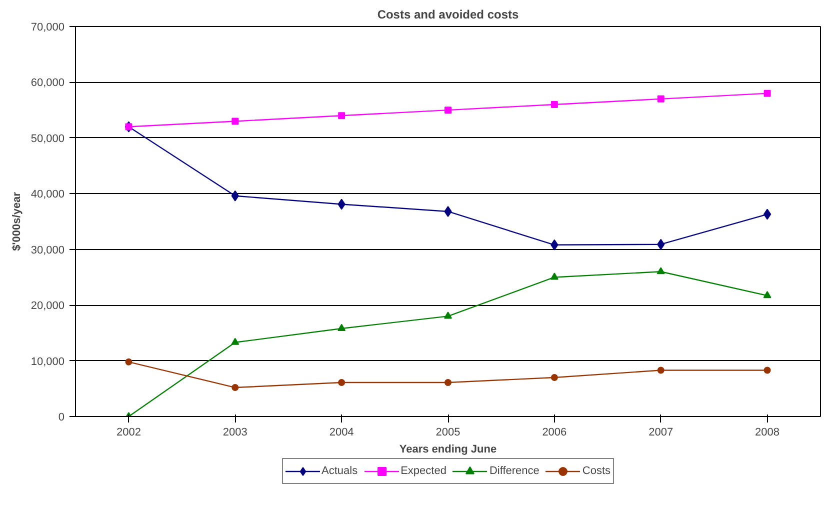 This screenshot has height=515, width=838. Describe the element at coordinates (16, 221) in the screenshot. I see `y-axis-title: $'000s/year` at that location.